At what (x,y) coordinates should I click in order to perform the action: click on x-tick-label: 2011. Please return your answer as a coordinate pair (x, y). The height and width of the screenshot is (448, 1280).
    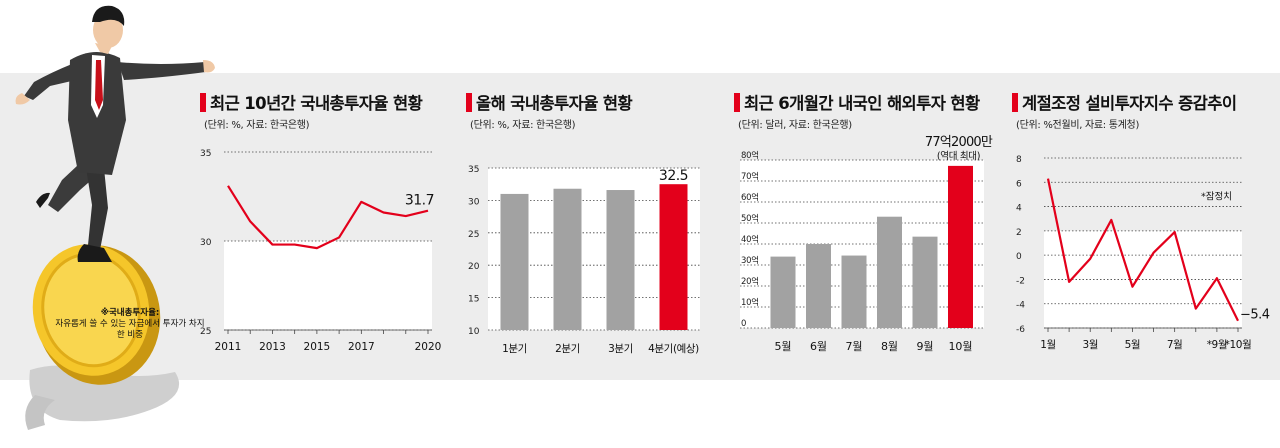
    Looking at the image, I should click on (228, 347).